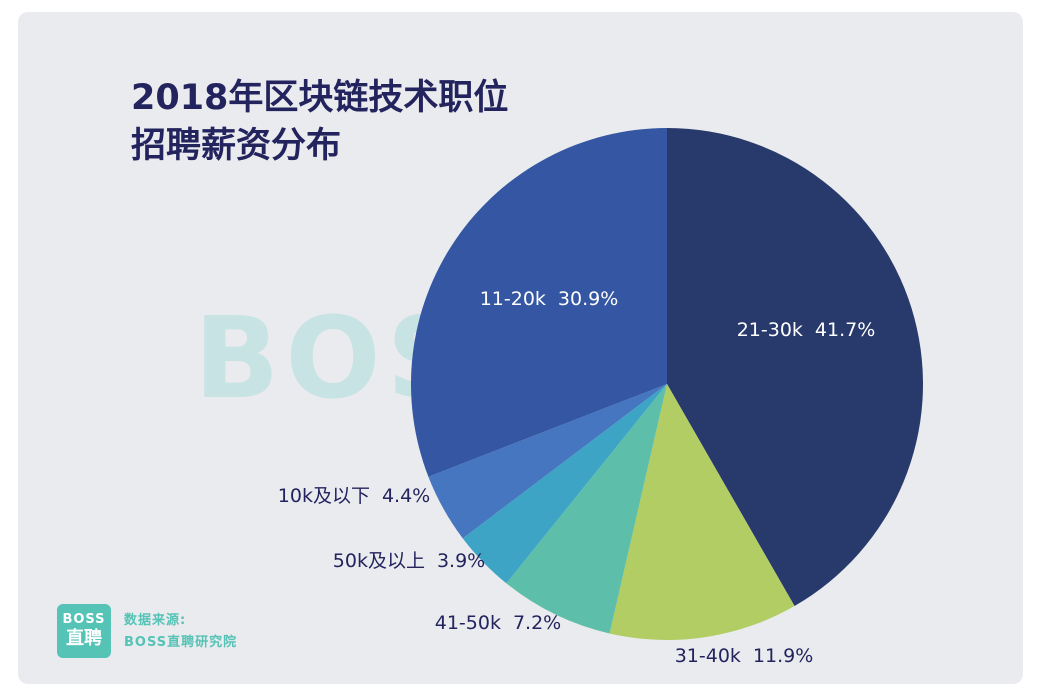  What do you see at coordinates (708, 656) in the screenshot?
I see `slice-category-label: 31-40k` at bounding box center [708, 656].